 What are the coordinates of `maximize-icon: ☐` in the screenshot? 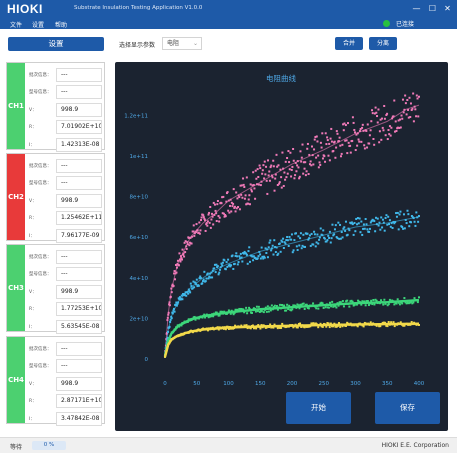 It's located at (432, 8).